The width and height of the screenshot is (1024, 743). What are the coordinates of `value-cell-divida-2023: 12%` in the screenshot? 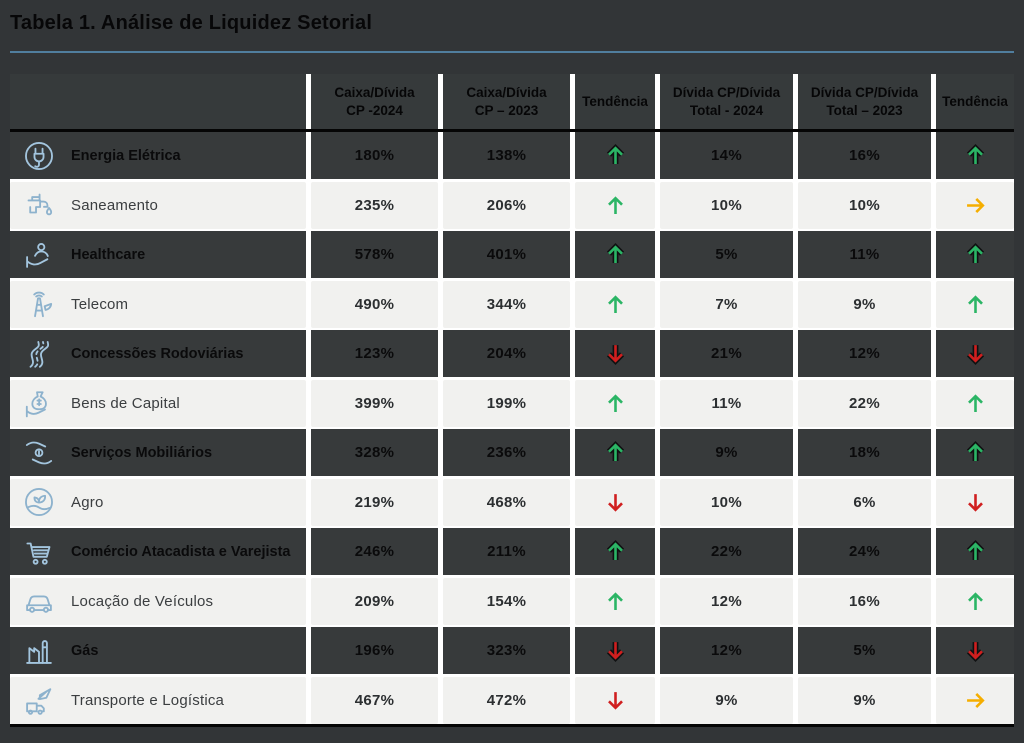 It's located at (864, 353).